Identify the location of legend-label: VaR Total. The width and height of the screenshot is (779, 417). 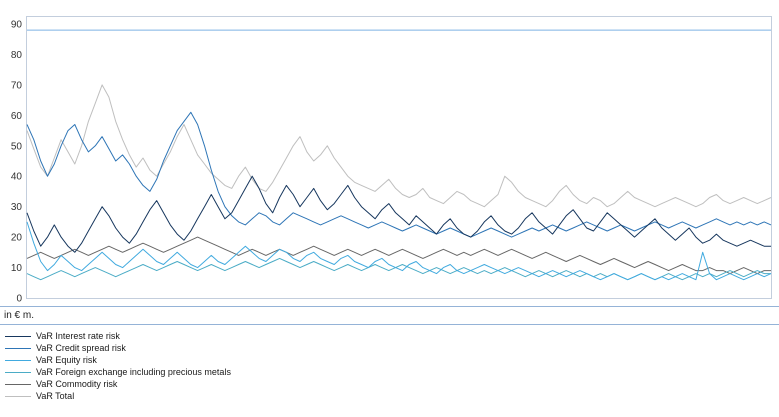
(55, 396).